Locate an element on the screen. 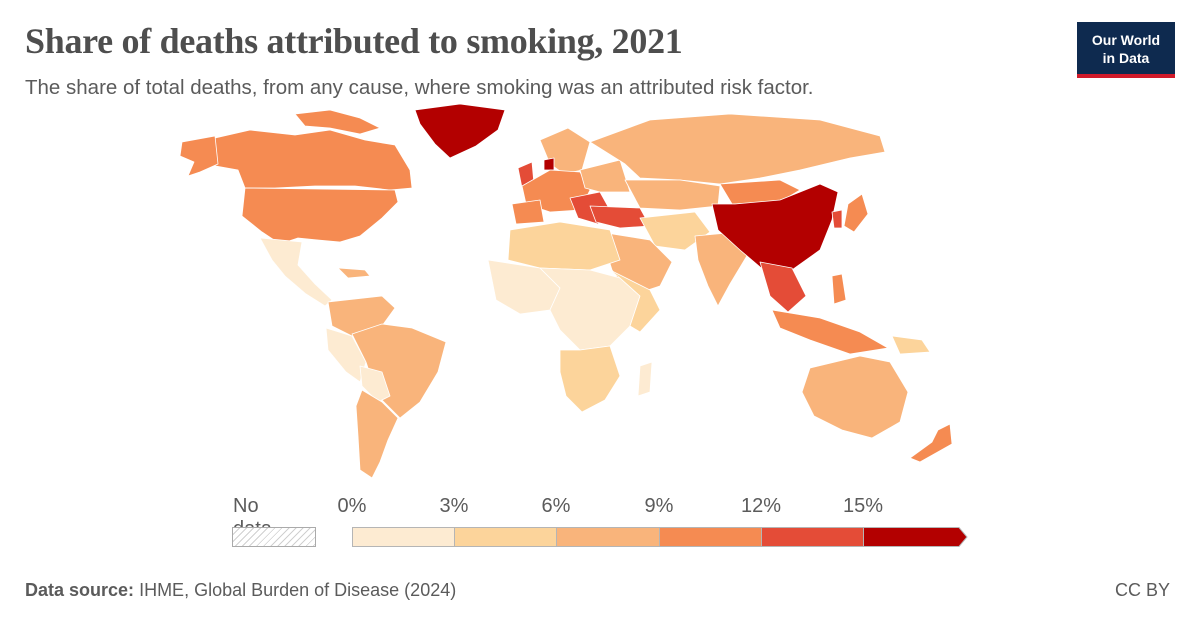 The width and height of the screenshot is (1200, 627). legend-bin-open-ended is located at coordinates (916, 537).